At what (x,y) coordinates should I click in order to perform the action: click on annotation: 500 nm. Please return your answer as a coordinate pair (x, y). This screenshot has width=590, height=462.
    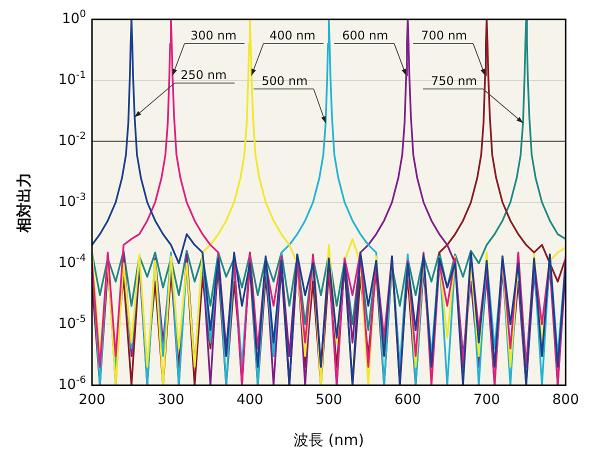
    Looking at the image, I should click on (285, 81).